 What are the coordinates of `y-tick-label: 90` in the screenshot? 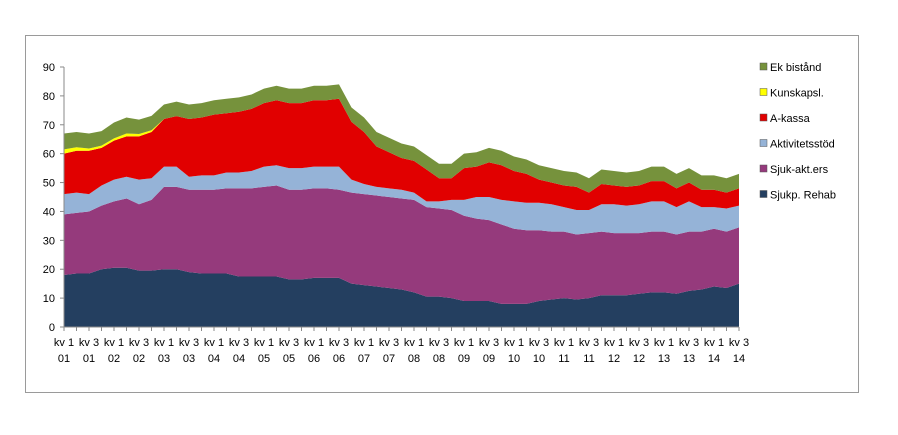 It's located at (49, 68).